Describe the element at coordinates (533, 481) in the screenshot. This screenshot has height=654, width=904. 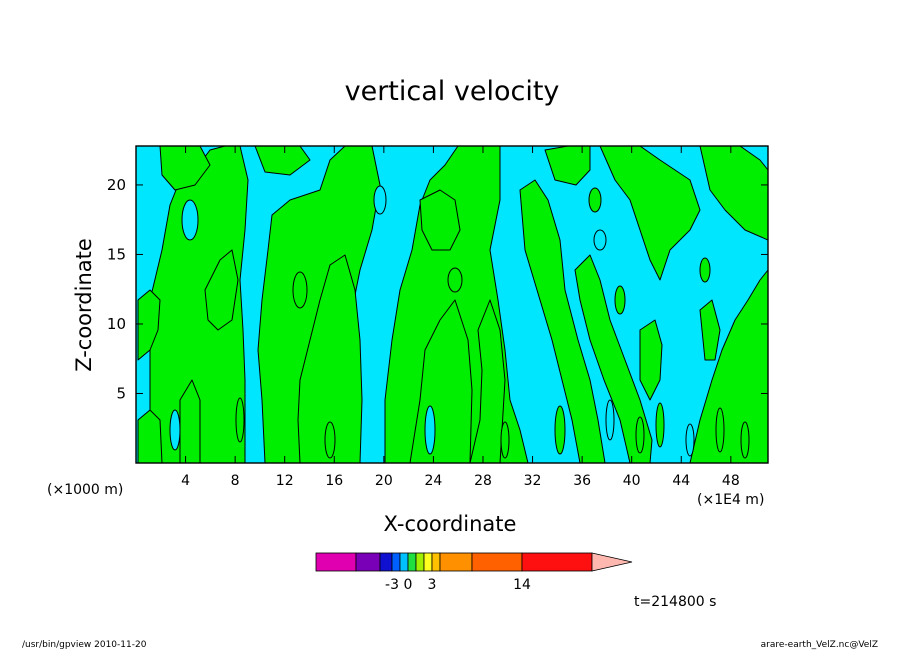
I see `x-tick-label: 32` at that location.